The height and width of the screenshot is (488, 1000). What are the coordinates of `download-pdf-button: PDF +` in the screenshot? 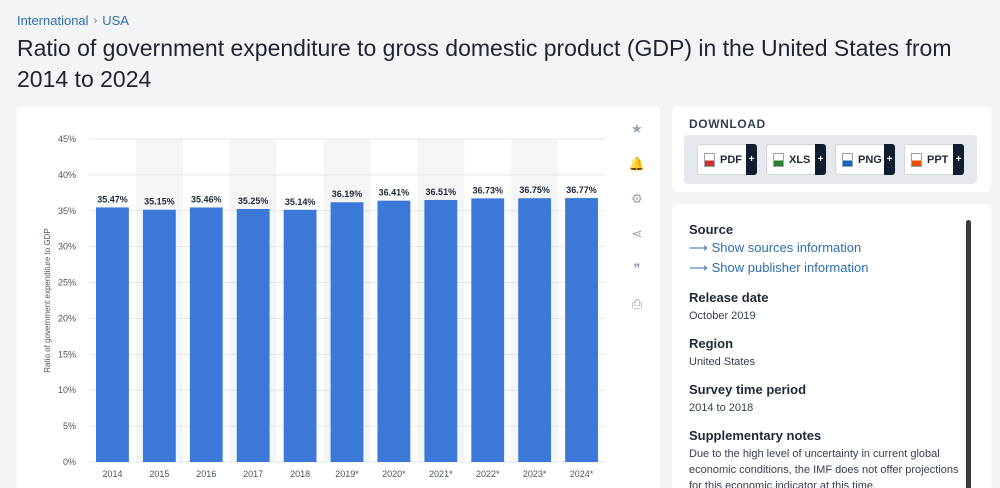 It's located at (727, 159).